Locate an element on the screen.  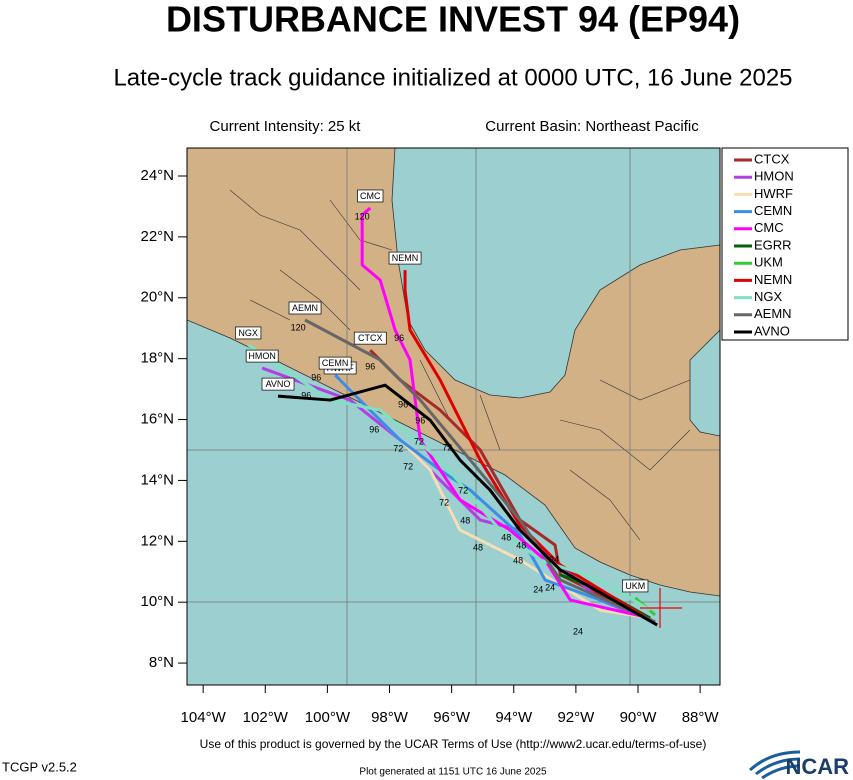
legend-label: AEMN is located at coordinates (773, 313).